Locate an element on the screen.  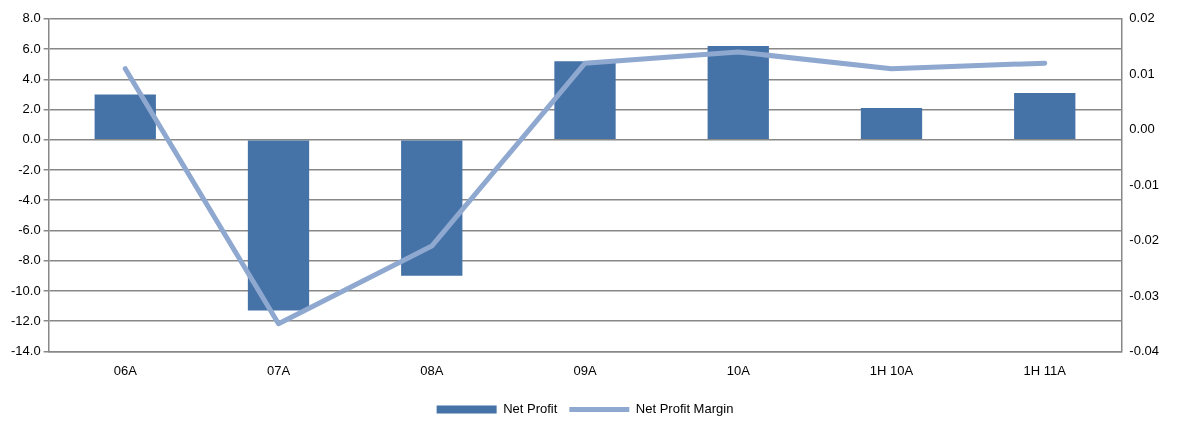
y-tick-label: -6.0 is located at coordinates (29, 230).